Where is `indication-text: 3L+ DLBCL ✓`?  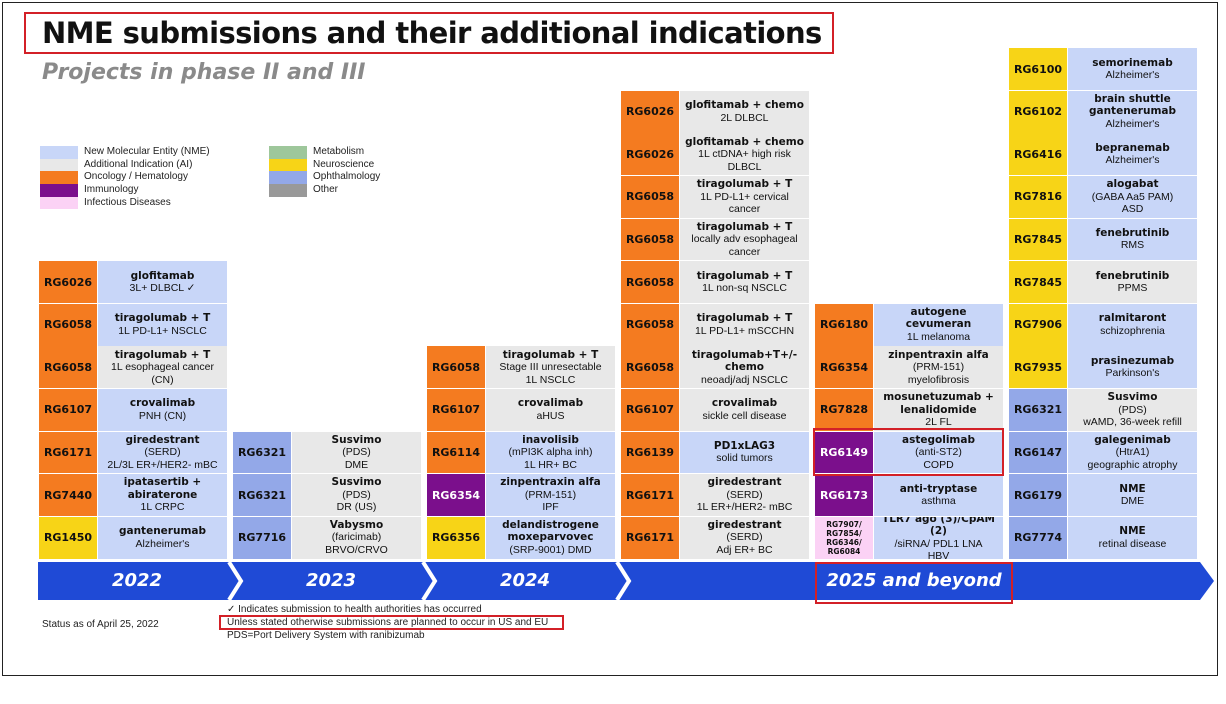
indication-text: 3L+ DLBCL ✓ is located at coordinates (162, 288).